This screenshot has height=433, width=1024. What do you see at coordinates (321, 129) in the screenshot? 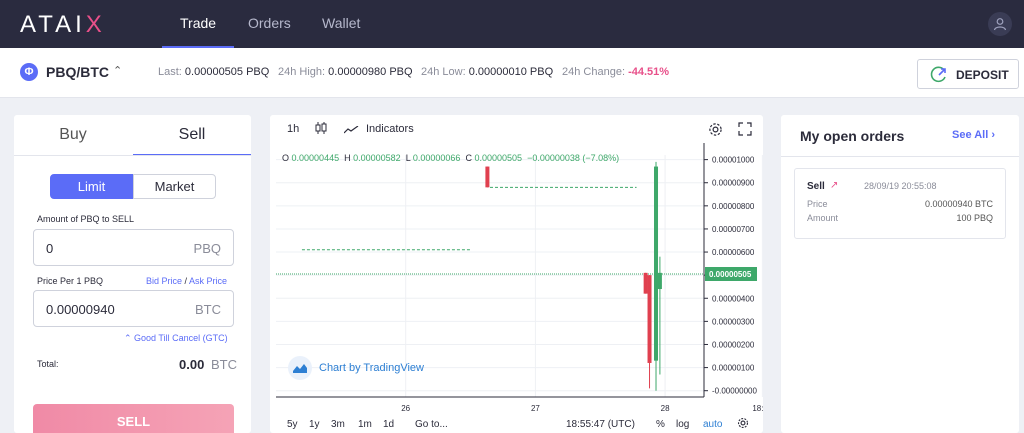
I see `candle-type-icon` at bounding box center [321, 129].